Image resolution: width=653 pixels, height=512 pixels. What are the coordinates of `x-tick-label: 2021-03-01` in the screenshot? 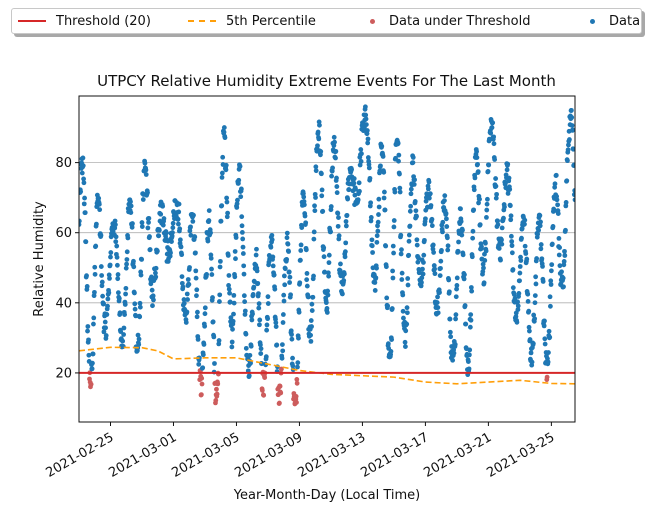 It's located at (142, 455).